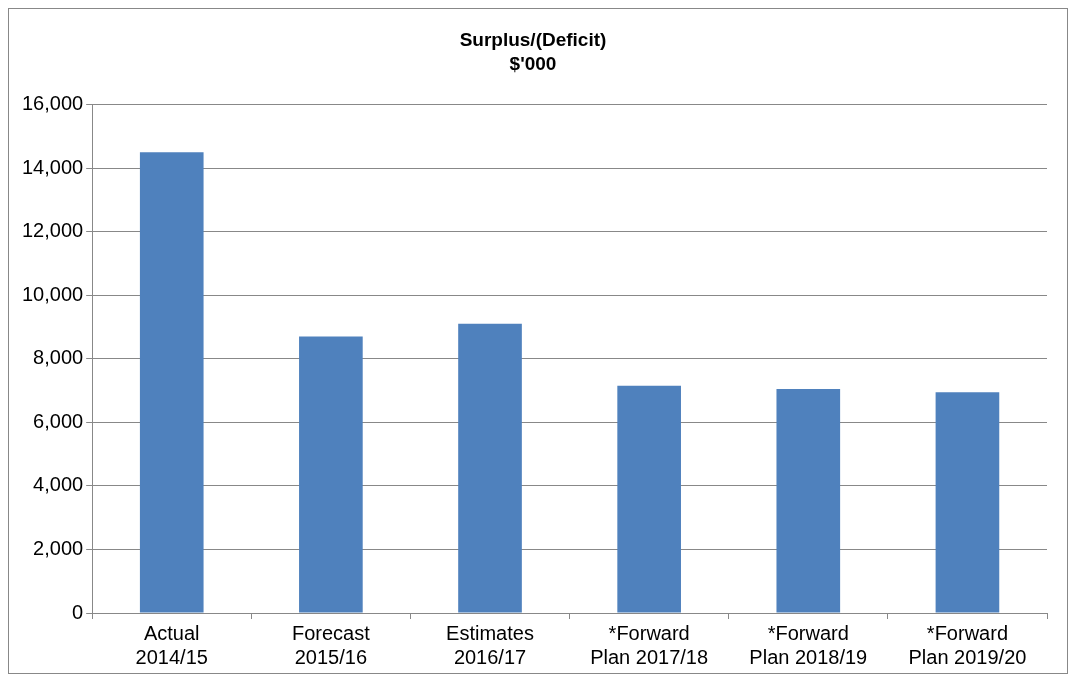 This screenshot has height=682, width=1078. What do you see at coordinates (78, 611) in the screenshot?
I see `y-tick-label: 0` at bounding box center [78, 611].